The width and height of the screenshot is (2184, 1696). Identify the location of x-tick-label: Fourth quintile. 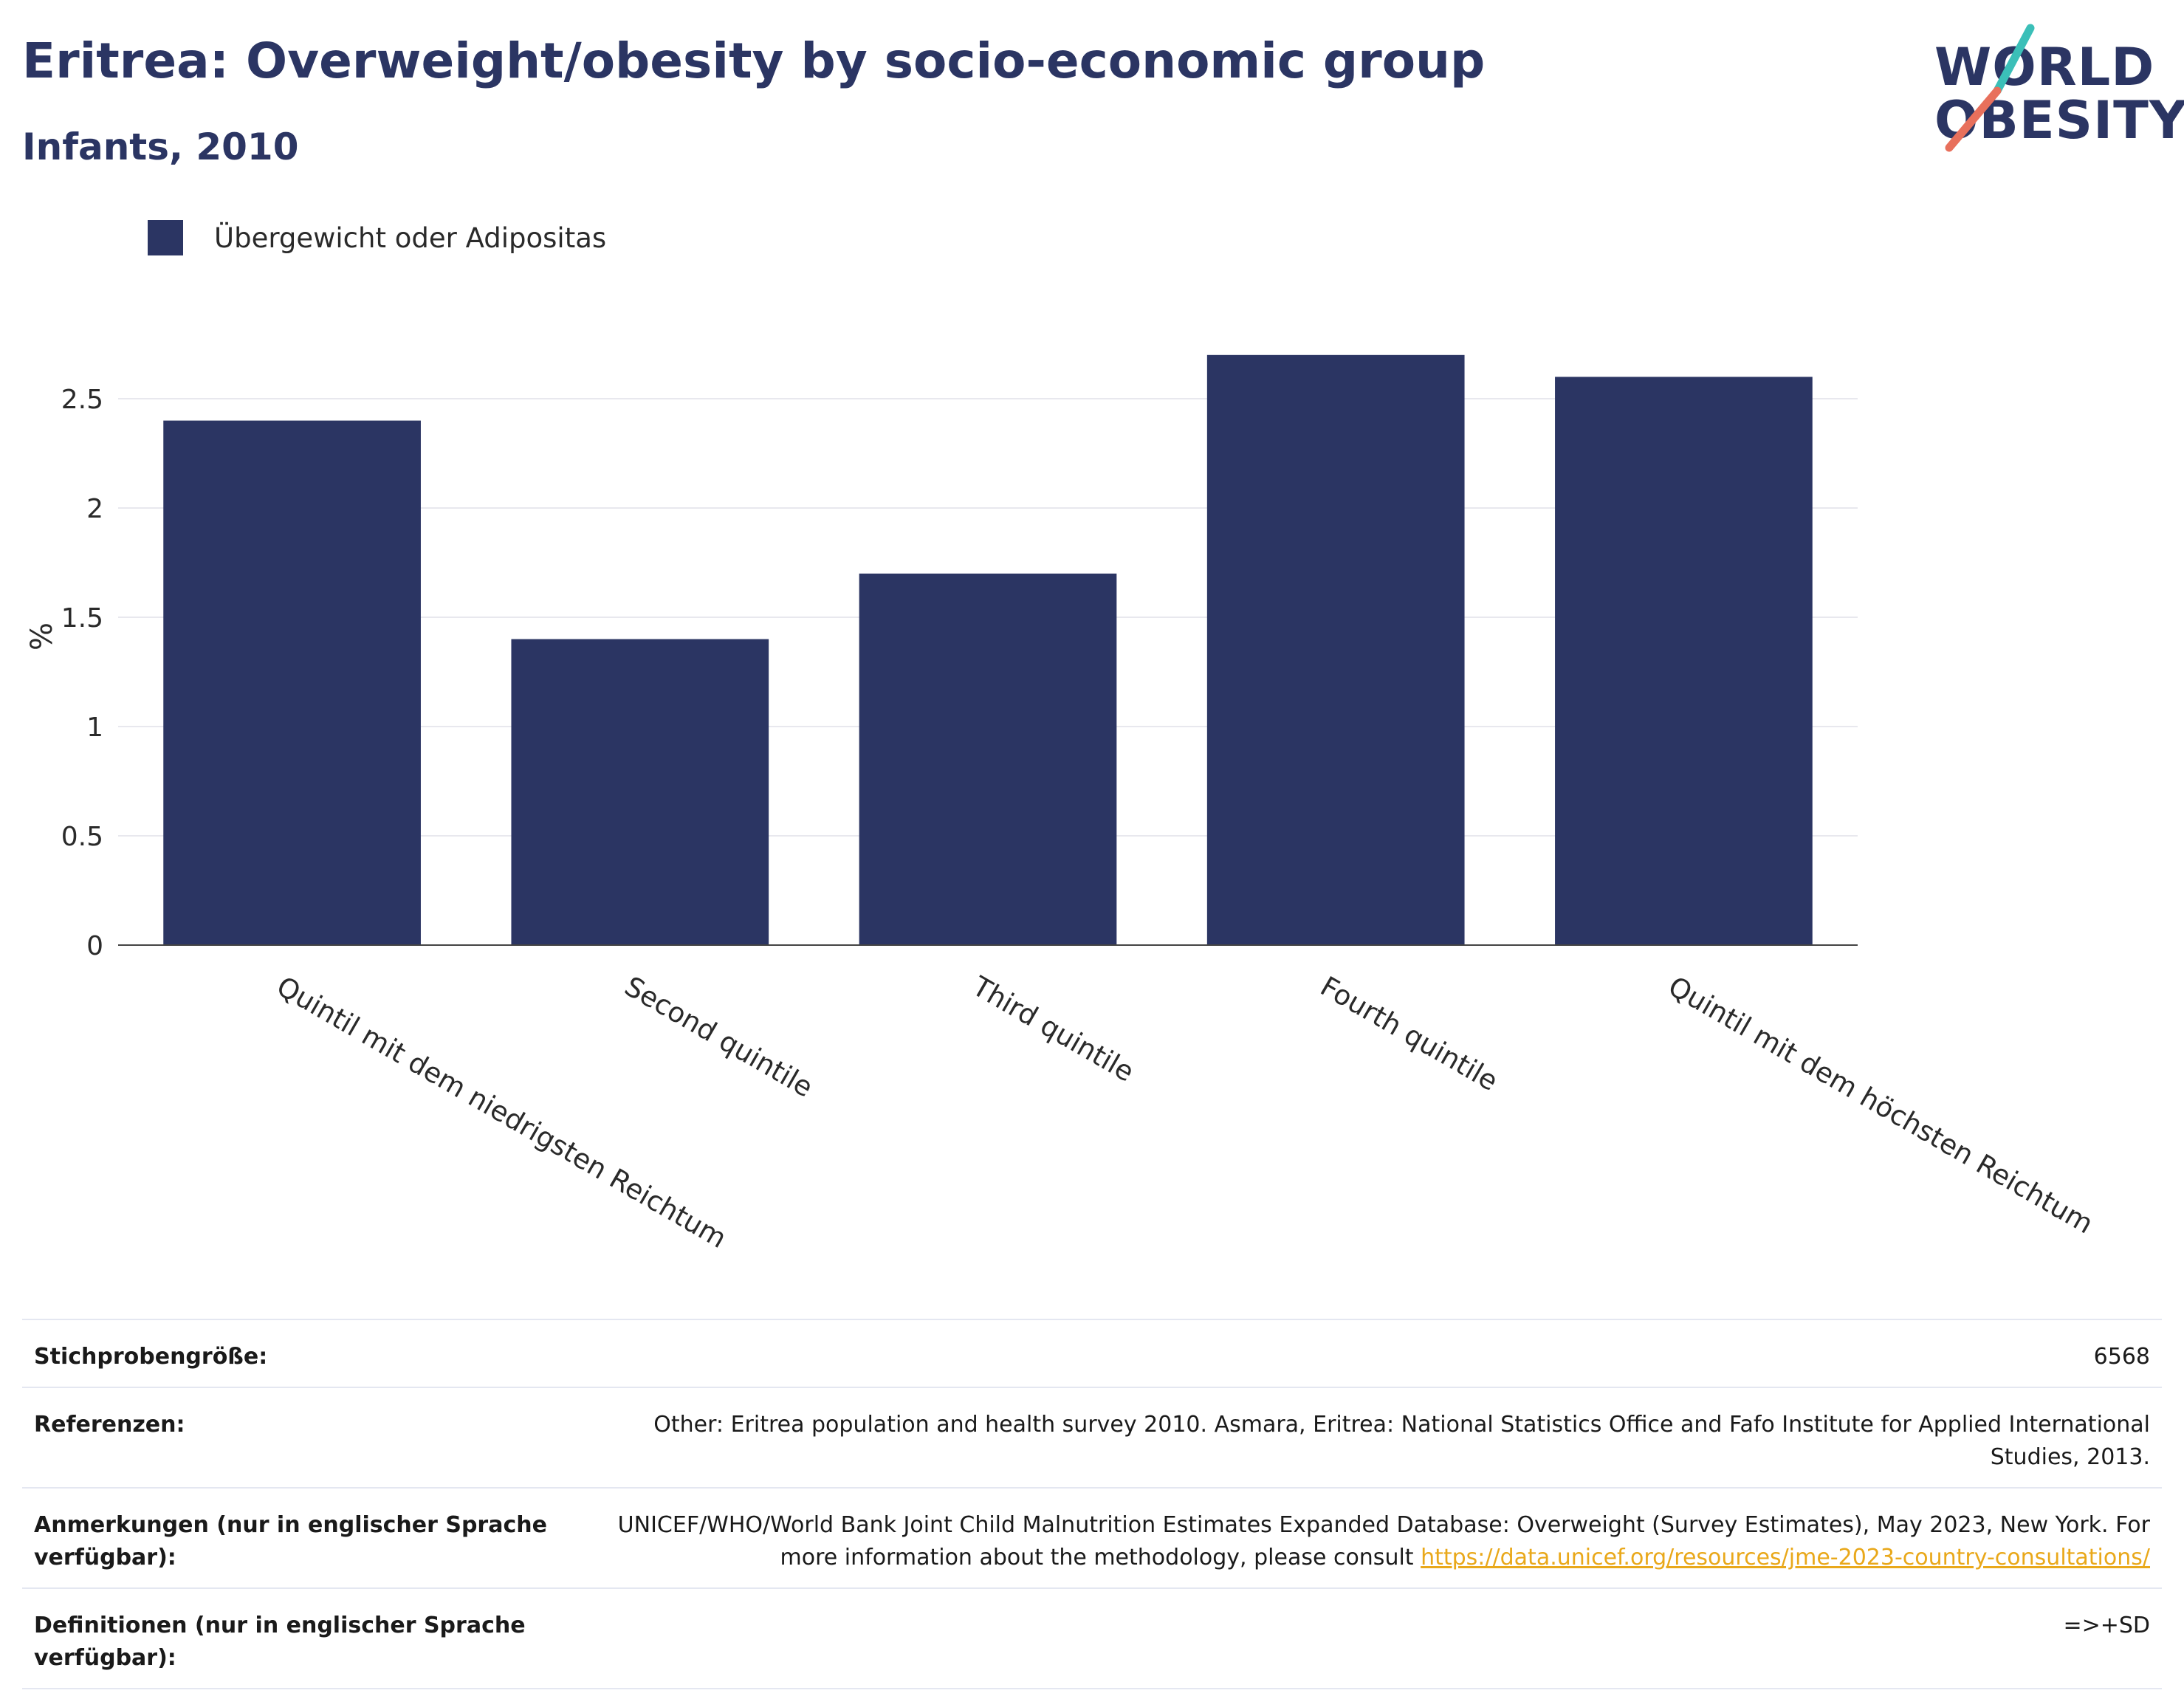
(1409, 1033).